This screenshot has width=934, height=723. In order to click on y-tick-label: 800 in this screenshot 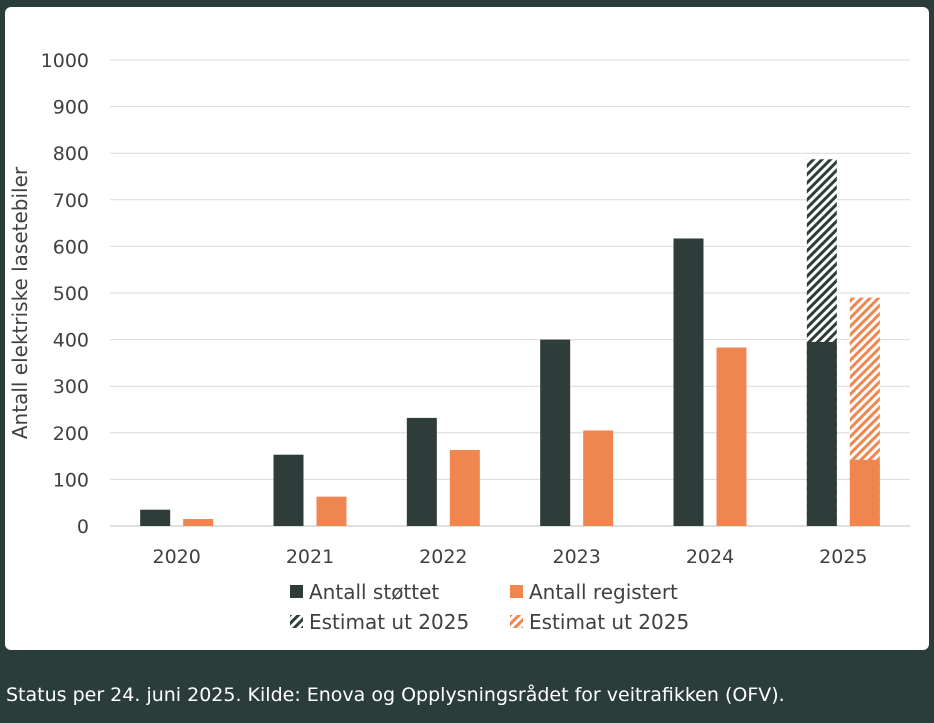, I will do `click(71, 154)`.